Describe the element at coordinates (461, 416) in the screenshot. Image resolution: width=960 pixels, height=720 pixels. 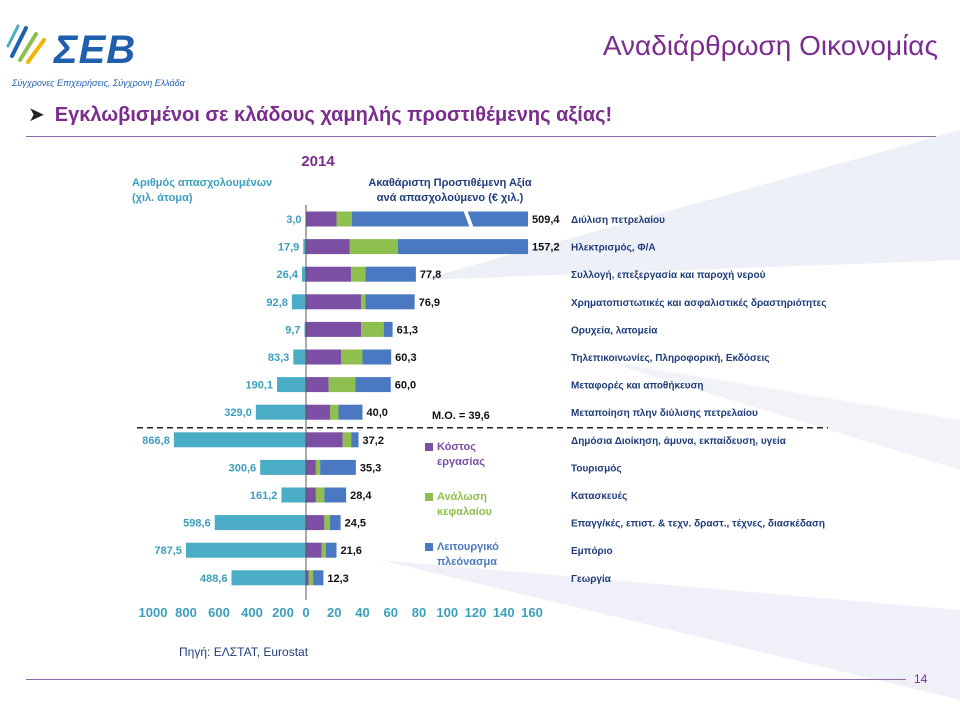
I see `mean-label: Μ.Ο. = 39,6` at that location.